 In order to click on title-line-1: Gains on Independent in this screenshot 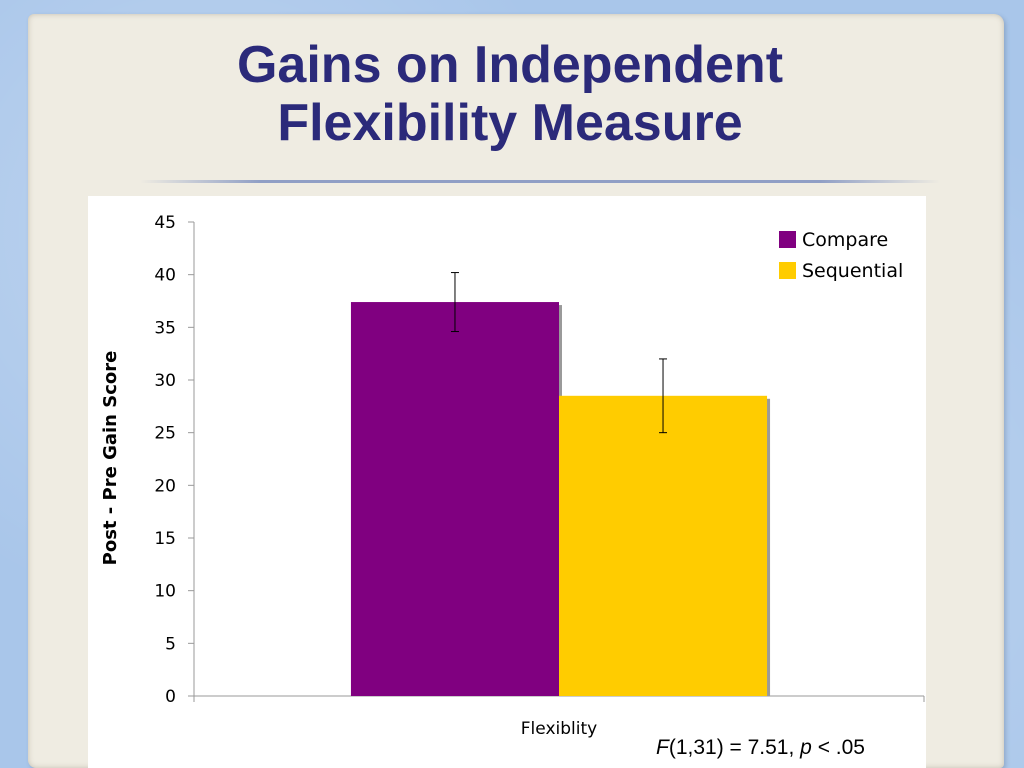, I will do `click(510, 65)`.